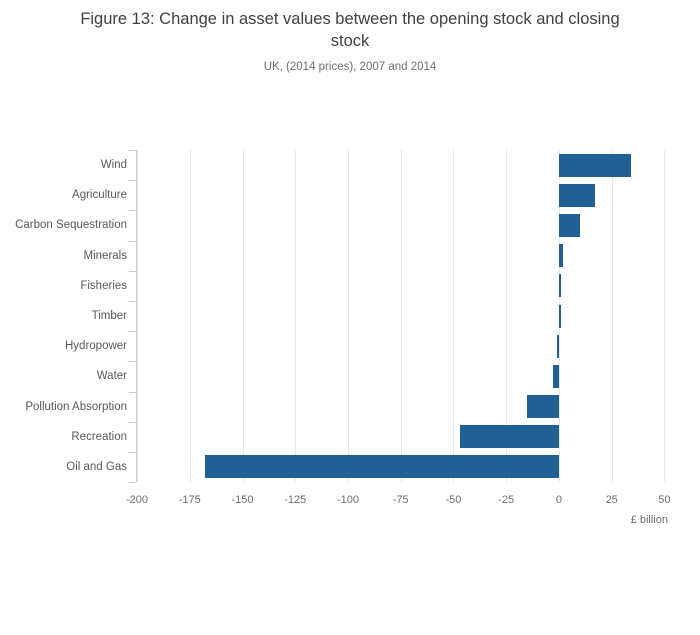 The height and width of the screenshot is (635, 700). I want to click on bar-agriculture, so click(576, 195).